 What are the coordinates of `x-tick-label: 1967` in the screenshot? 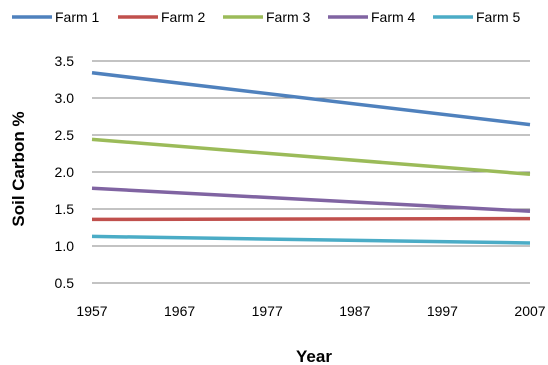 It's located at (179, 311).